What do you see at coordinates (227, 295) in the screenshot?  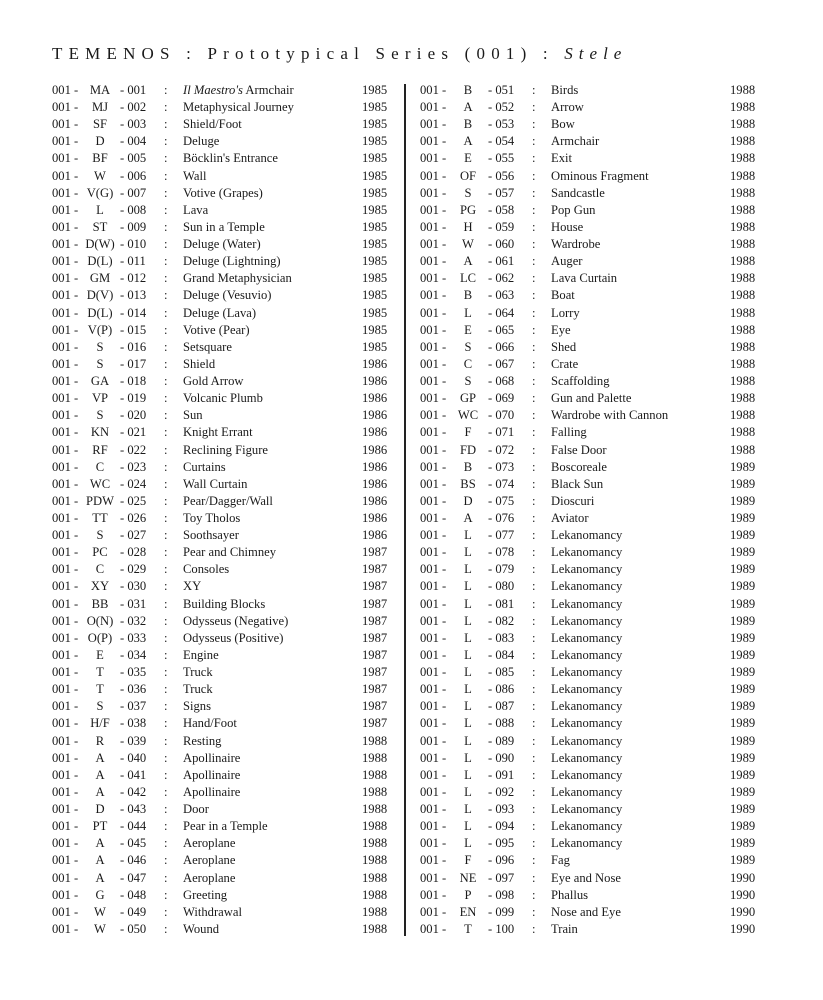 I see `work-title-text: Deluge (Vesuvio)` at bounding box center [227, 295].